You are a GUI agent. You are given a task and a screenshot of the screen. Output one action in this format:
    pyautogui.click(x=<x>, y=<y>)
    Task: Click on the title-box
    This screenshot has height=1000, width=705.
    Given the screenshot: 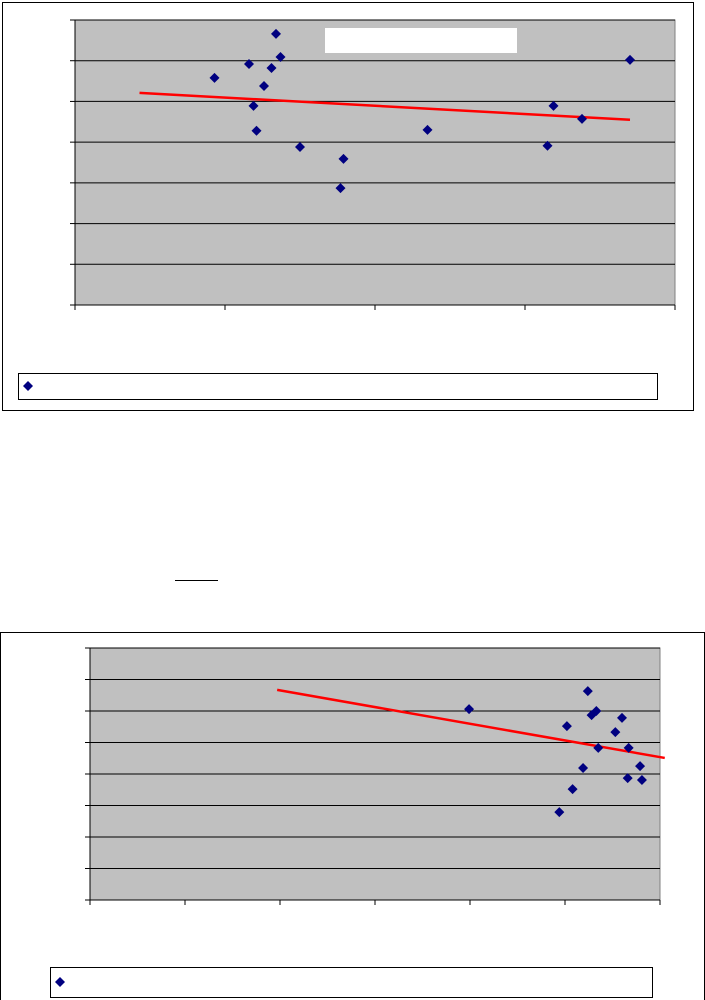 What is the action you would take?
    pyautogui.click(x=421, y=40)
    